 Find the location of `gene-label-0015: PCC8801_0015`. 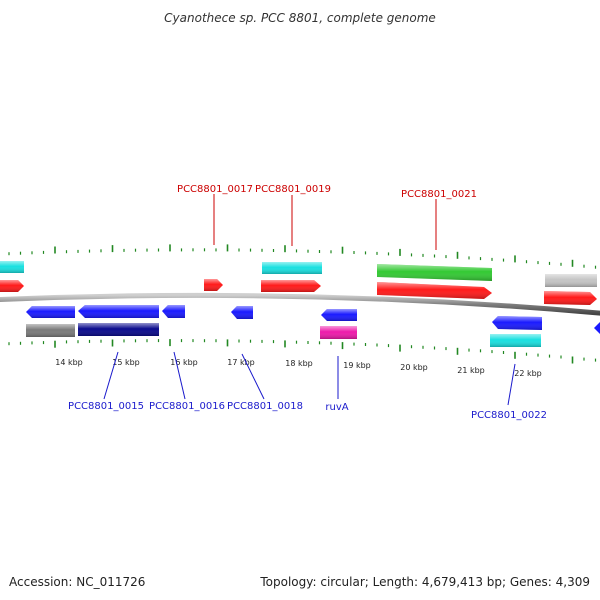

gene-label-0015: PCC8801_0015 is located at coordinates (106, 406).